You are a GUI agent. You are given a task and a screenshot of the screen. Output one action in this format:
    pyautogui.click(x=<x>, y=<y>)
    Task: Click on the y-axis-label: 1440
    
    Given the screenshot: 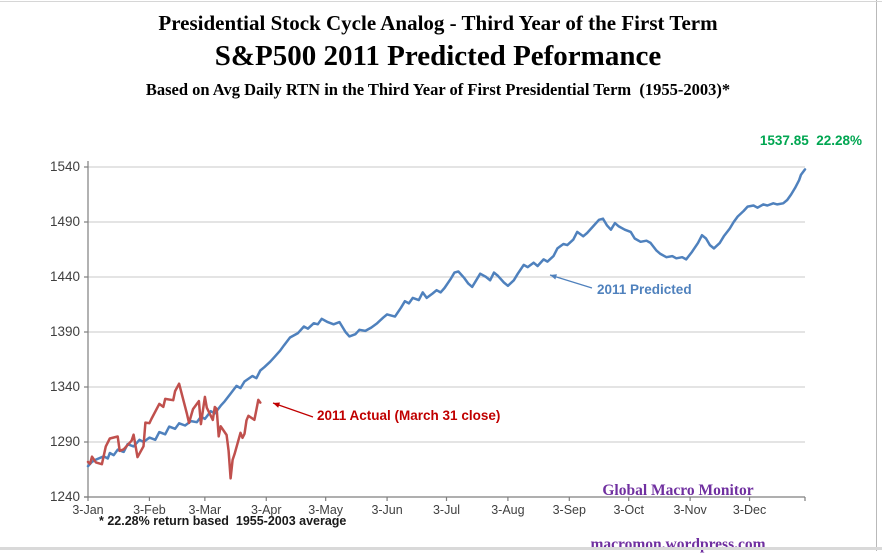 What is the action you would take?
    pyautogui.click(x=64, y=276)
    